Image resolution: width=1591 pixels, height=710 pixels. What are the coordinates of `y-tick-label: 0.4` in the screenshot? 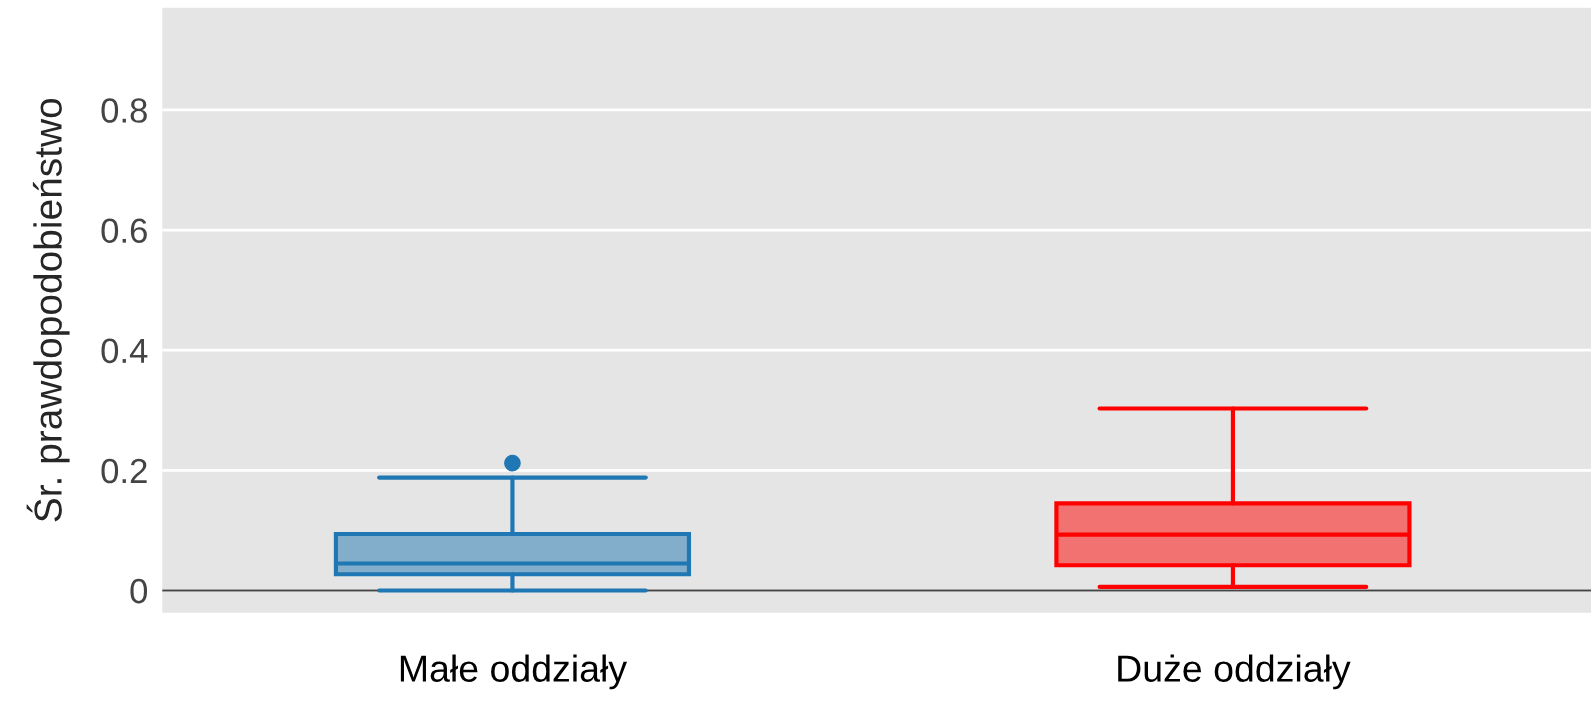 It's located at (124, 351).